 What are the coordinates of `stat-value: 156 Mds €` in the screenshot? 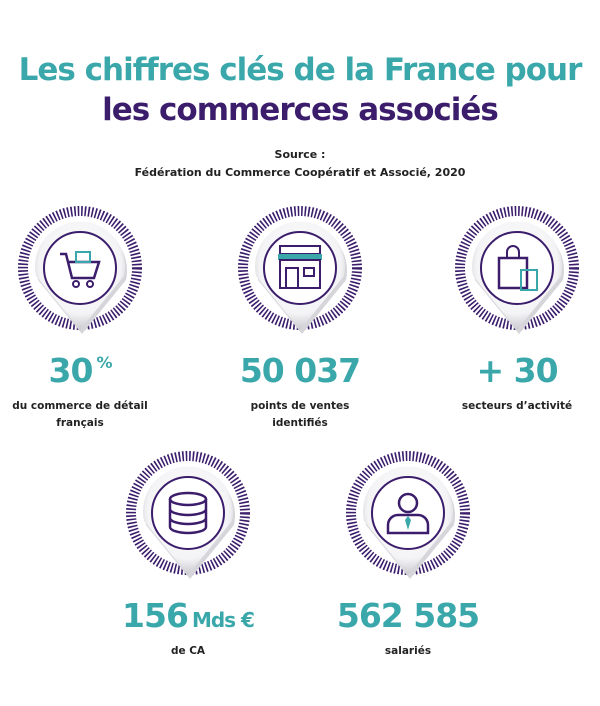 It's located at (188, 615).